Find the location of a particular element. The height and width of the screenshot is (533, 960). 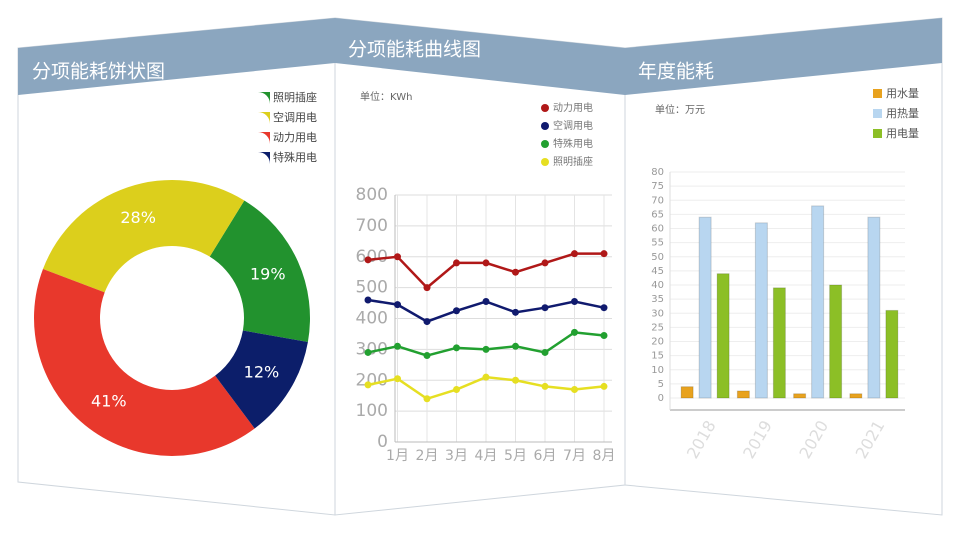

subtitle: 单位：KWh is located at coordinates (386, 96).